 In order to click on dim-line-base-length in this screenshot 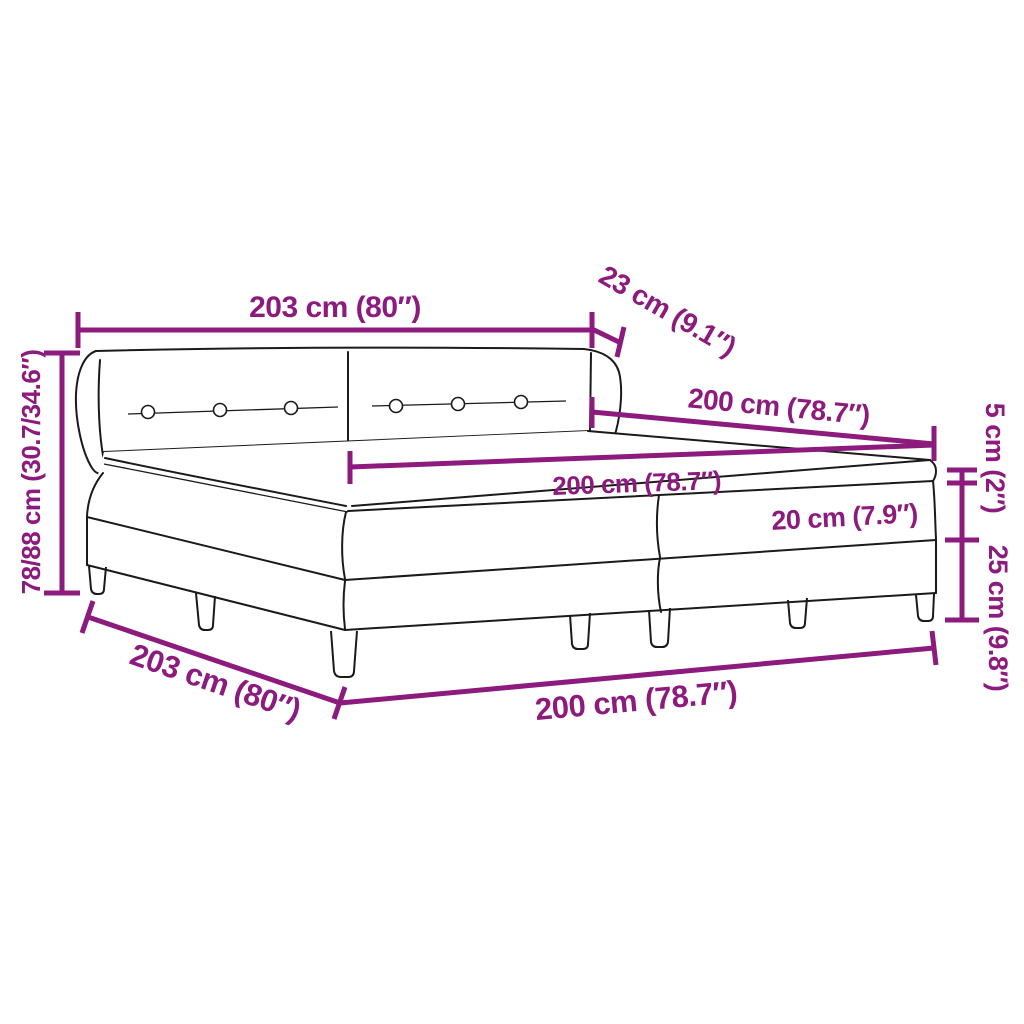, I will do `click(214, 660)`.